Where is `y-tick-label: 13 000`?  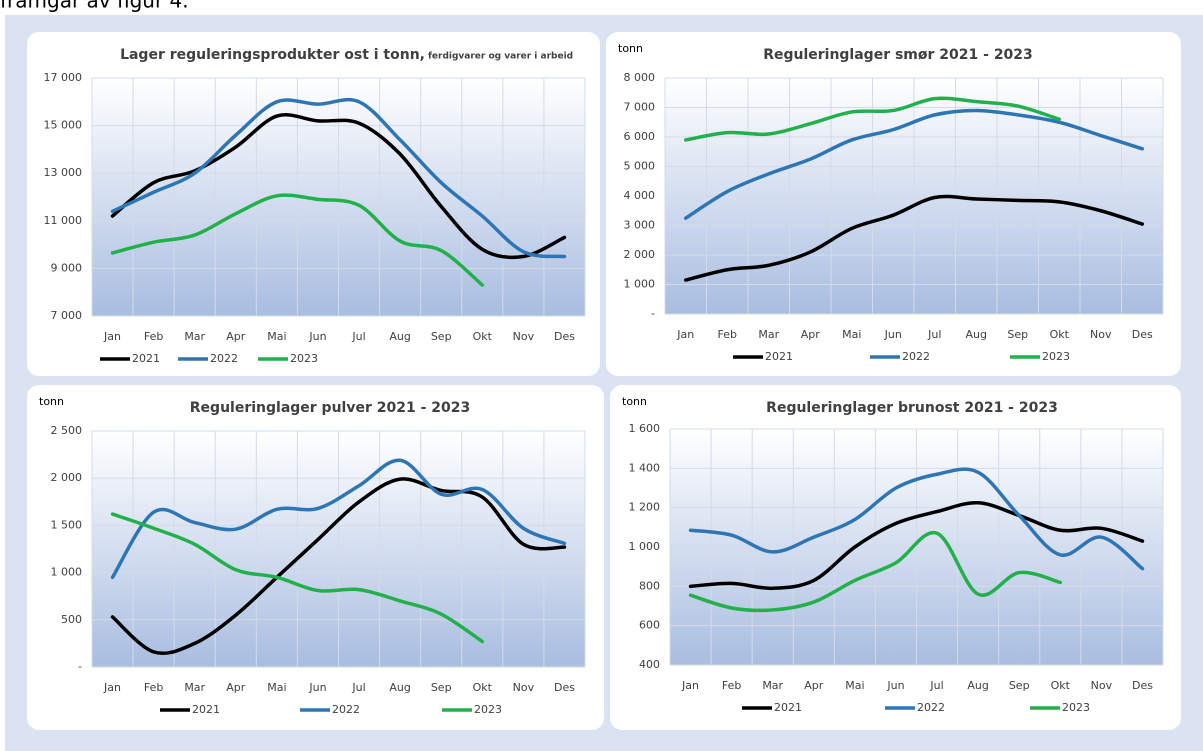 y-tick-label: 13 000 is located at coordinates (63, 172).